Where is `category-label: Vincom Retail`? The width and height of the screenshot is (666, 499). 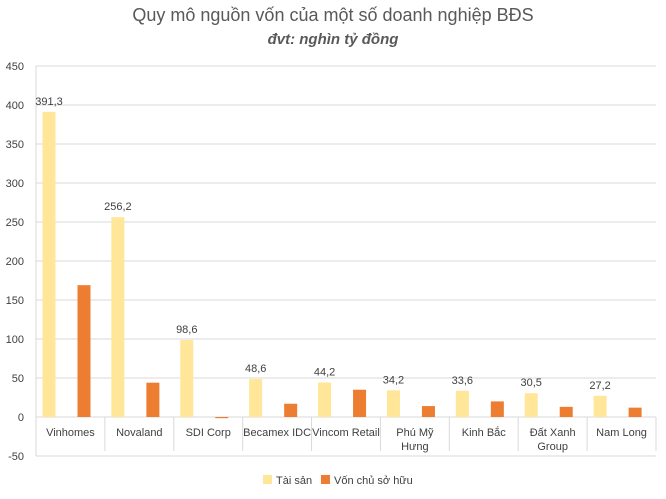 category-label: Vincom Retail is located at coordinates (346, 433).